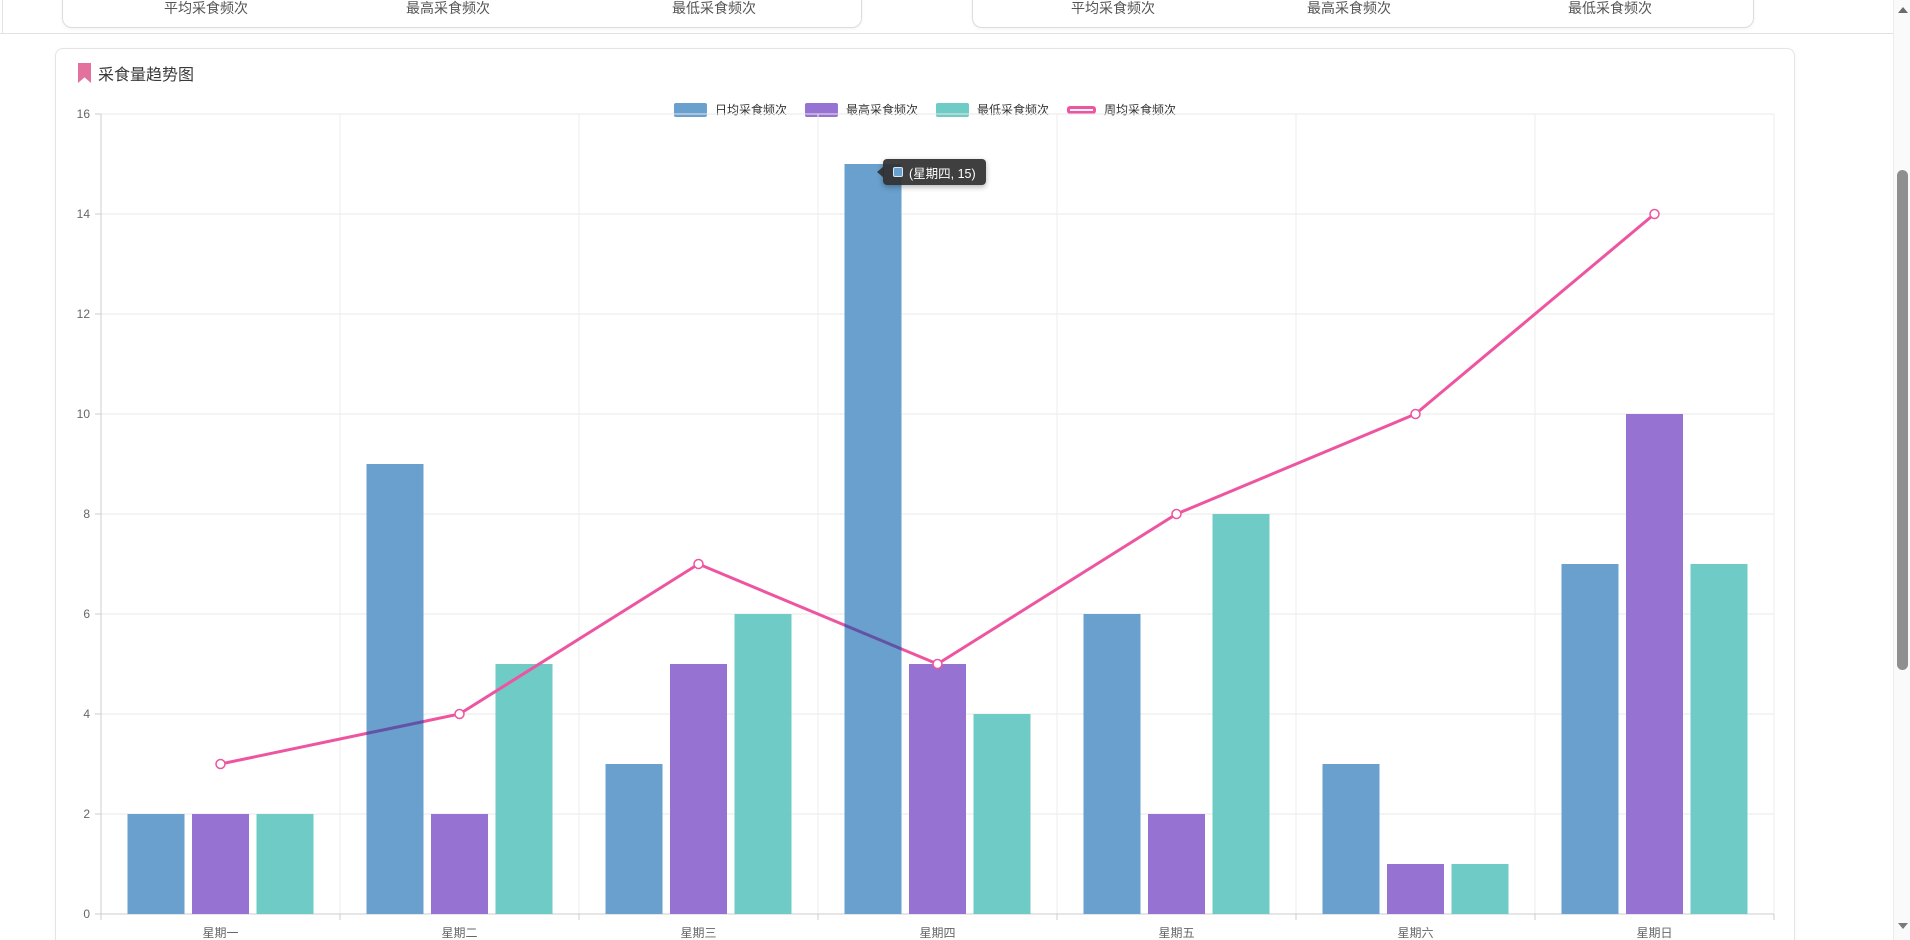 The width and height of the screenshot is (1910, 940). What do you see at coordinates (84, 214) in the screenshot?
I see `y-axis-label: 14` at bounding box center [84, 214].